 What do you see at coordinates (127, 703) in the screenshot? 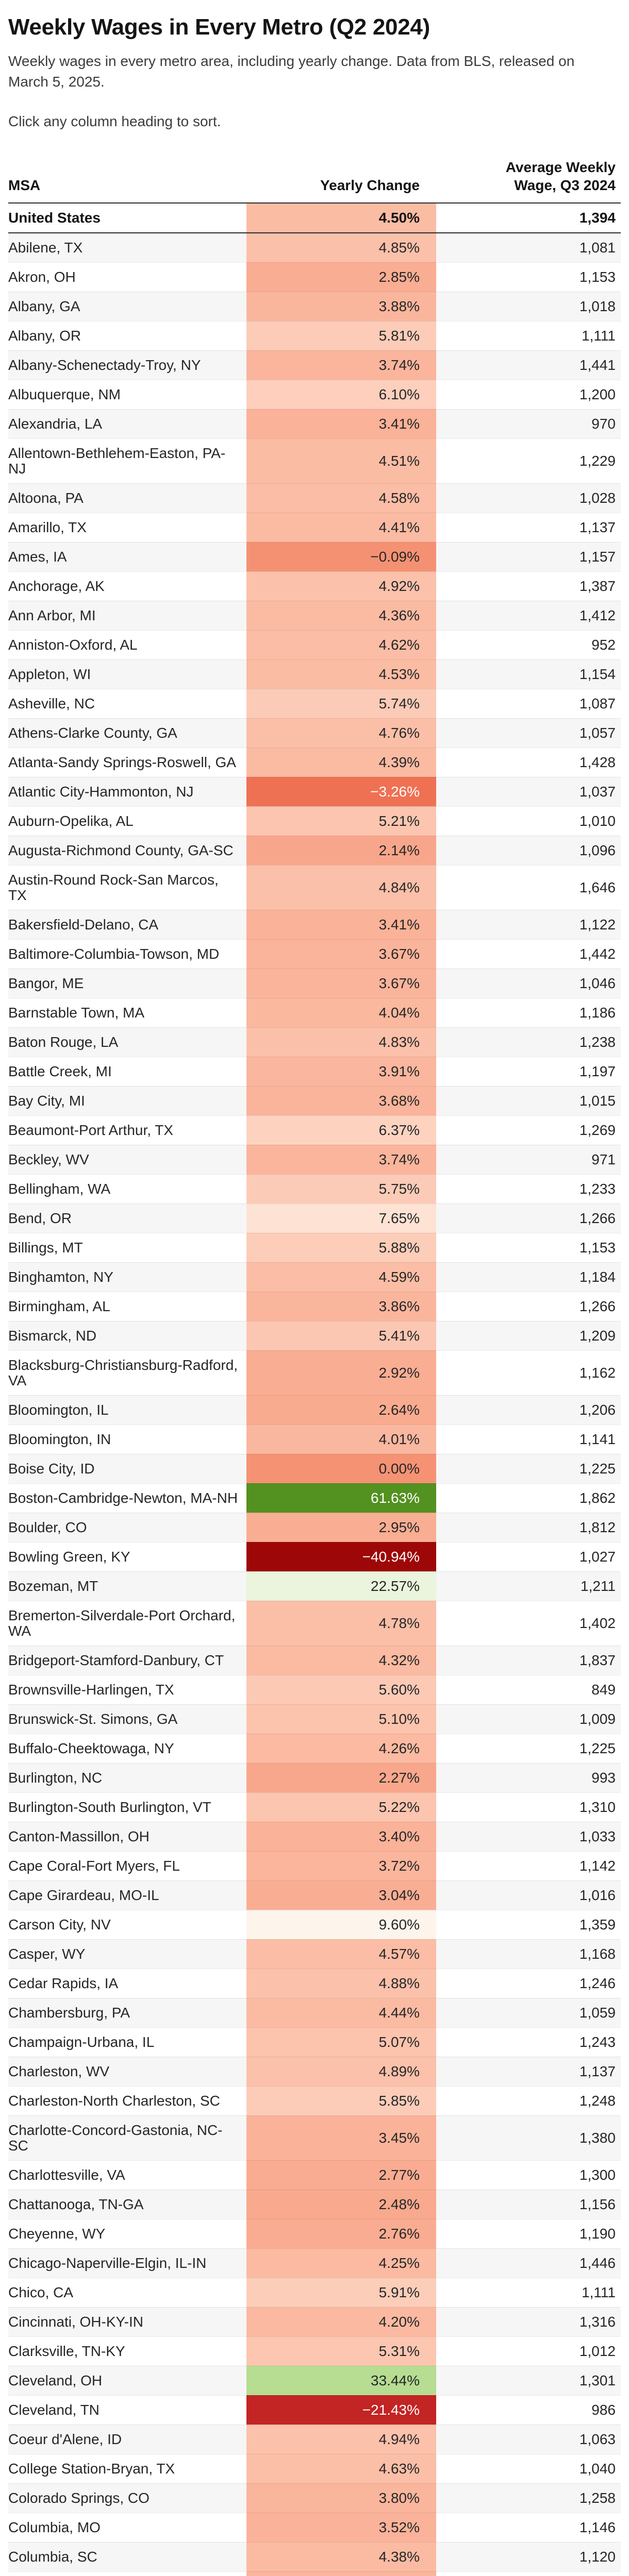
I see `msa-cell: Asheville, NC` at bounding box center [127, 703].